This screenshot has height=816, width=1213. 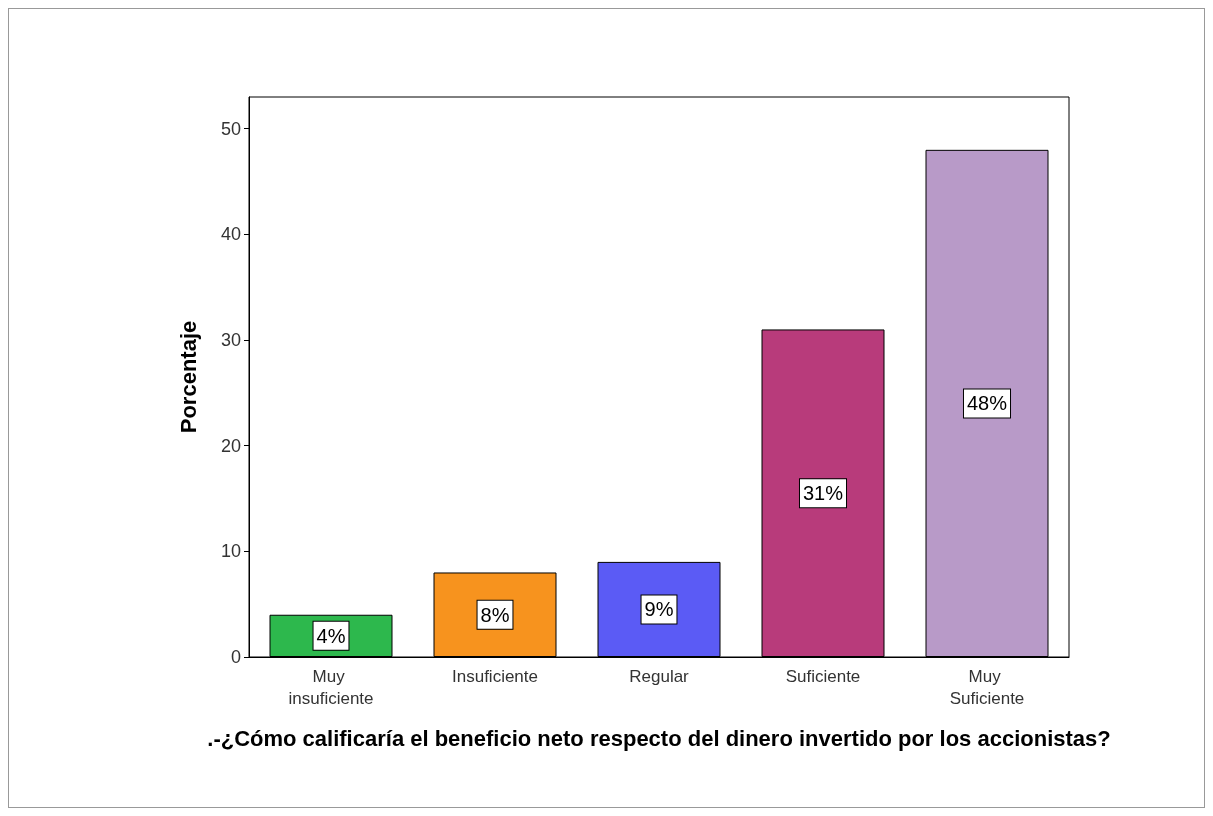 I want to click on data-label: 9%, so click(x=659, y=609).